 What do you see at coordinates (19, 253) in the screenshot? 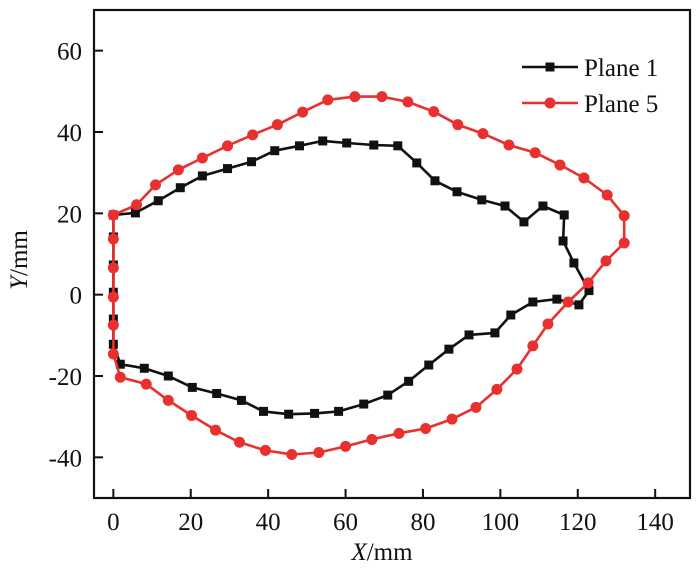
I see `y-axis-label-unit: /mm` at bounding box center [19, 253].